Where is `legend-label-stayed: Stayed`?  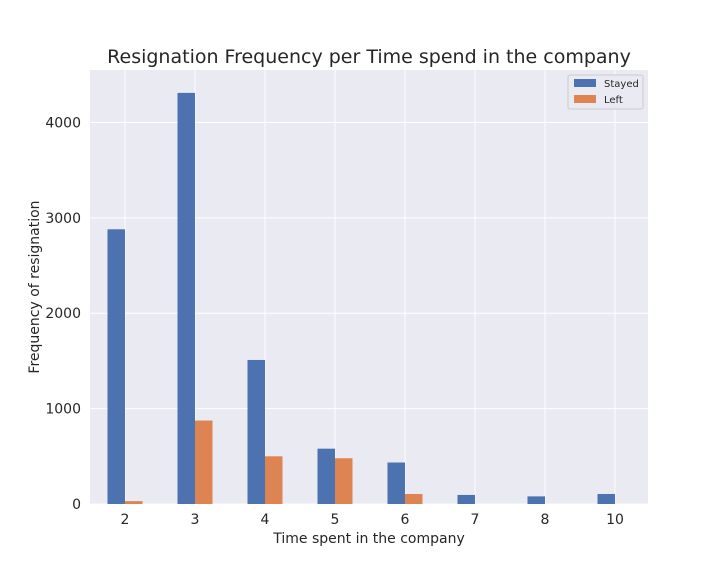
legend-label-stayed: Stayed is located at coordinates (621, 84).